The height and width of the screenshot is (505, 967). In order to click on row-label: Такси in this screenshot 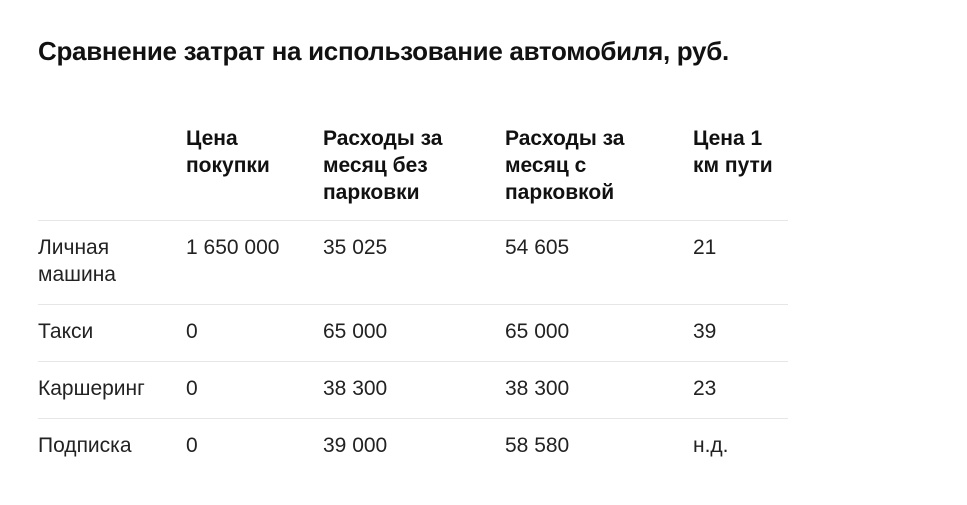, I will do `click(112, 333)`.